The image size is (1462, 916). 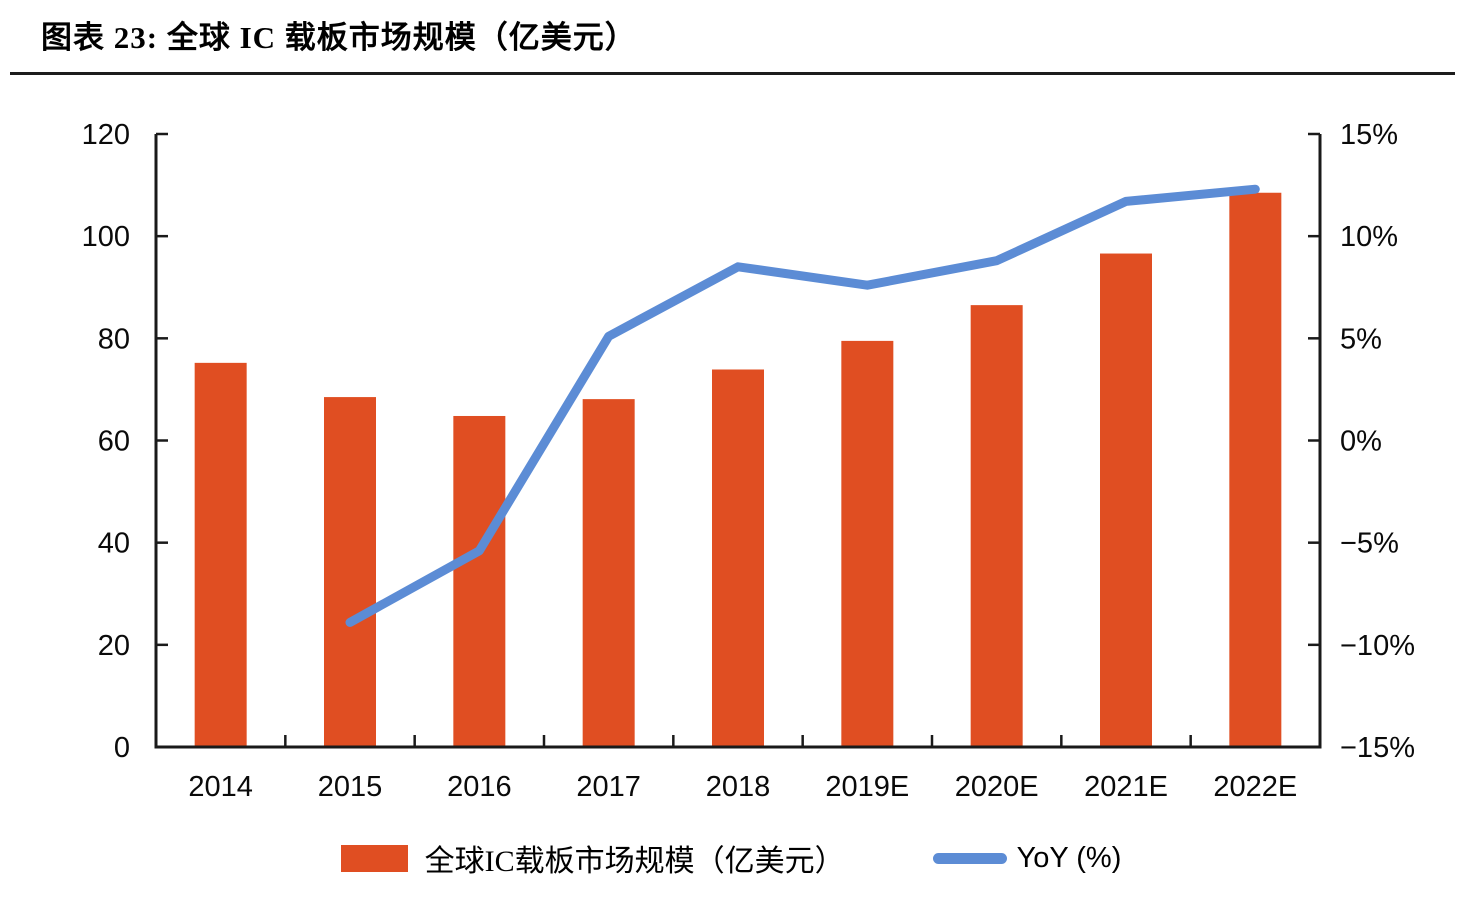 I want to click on chart-title: 图表 23: 全球 IC 载板市场规模（亿美元）, so click(x=339, y=37).